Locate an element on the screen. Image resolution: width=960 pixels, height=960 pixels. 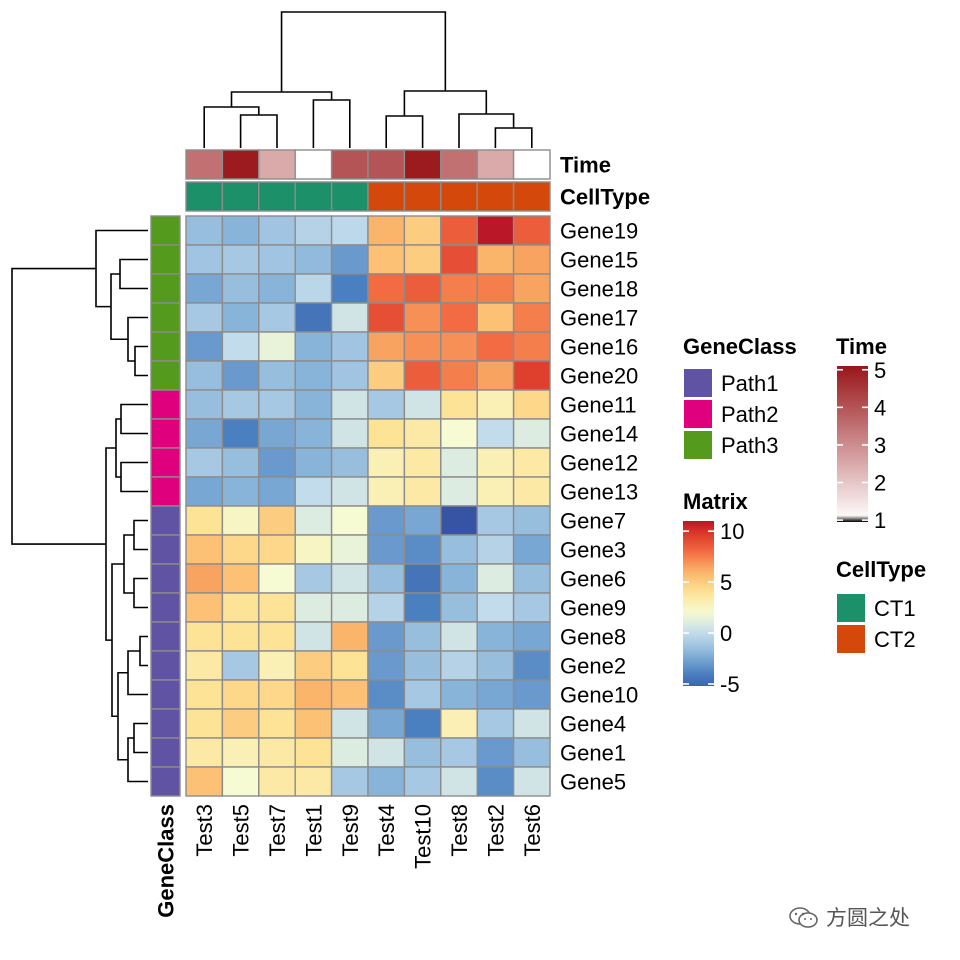
row-label: Gene6 is located at coordinates (593, 579).